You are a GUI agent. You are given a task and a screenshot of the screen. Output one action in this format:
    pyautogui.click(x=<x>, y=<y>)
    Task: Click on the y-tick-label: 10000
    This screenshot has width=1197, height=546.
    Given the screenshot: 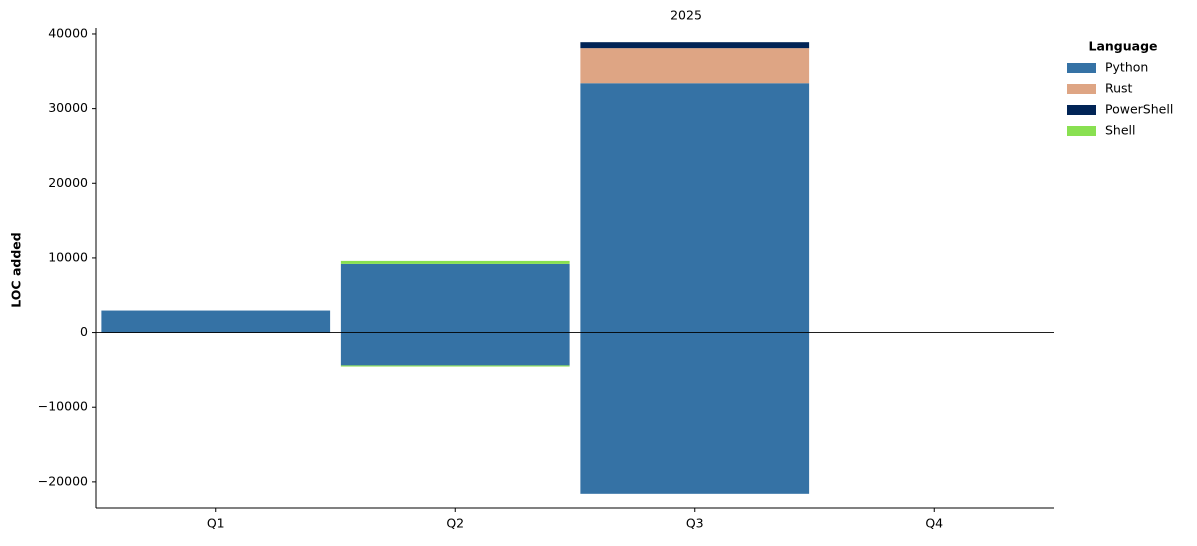 What is the action you would take?
    pyautogui.click(x=68, y=256)
    